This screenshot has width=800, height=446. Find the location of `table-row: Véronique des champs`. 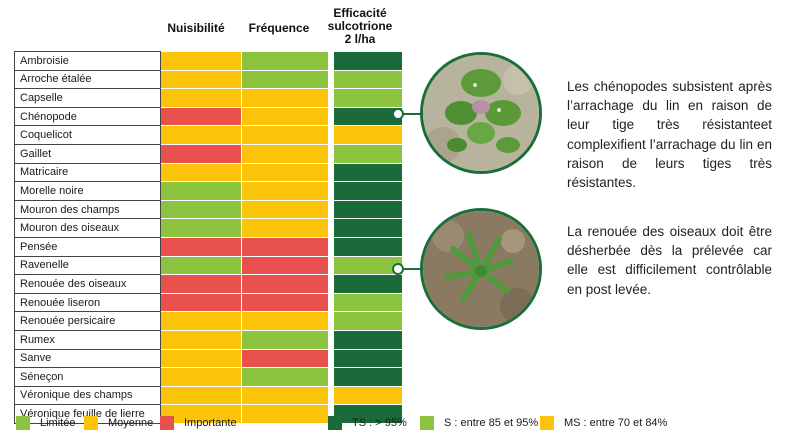

table-row: Véronique des champs is located at coordinates (208, 395).